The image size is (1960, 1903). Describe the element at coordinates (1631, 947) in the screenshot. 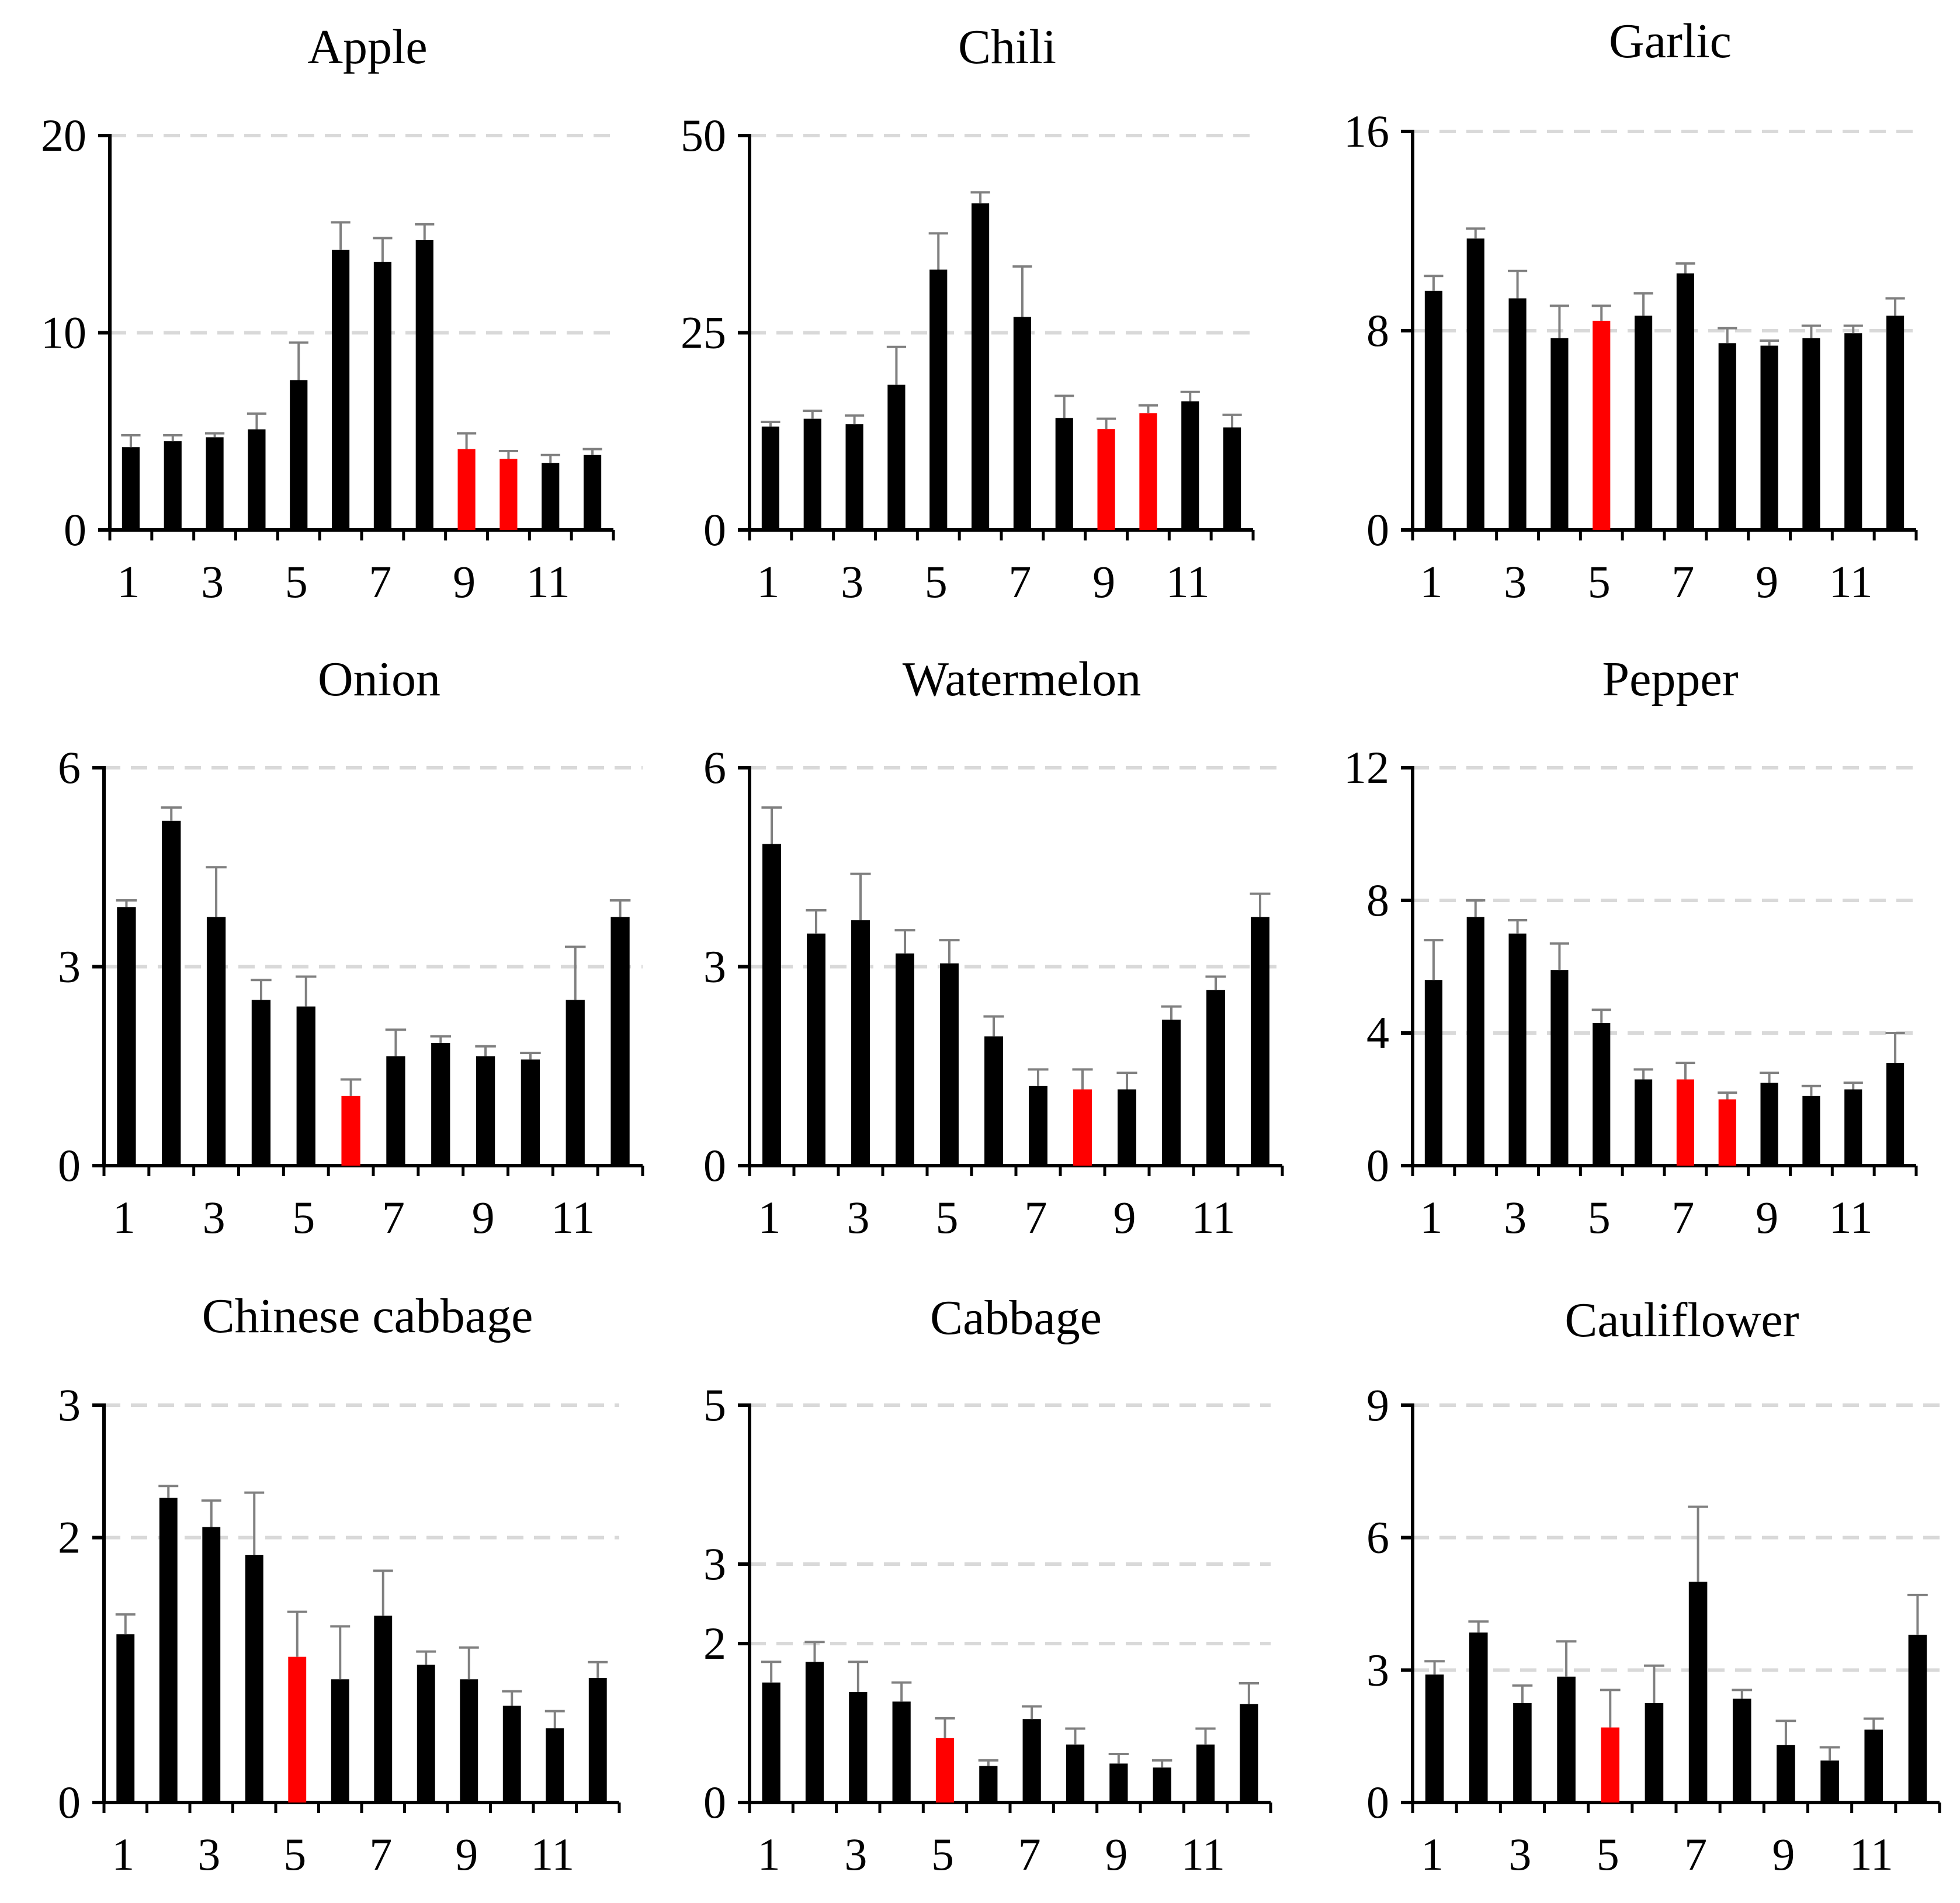

I see `chart-panel: Pepper 0 4 8 12 1 3 5 7 9 11` at that location.